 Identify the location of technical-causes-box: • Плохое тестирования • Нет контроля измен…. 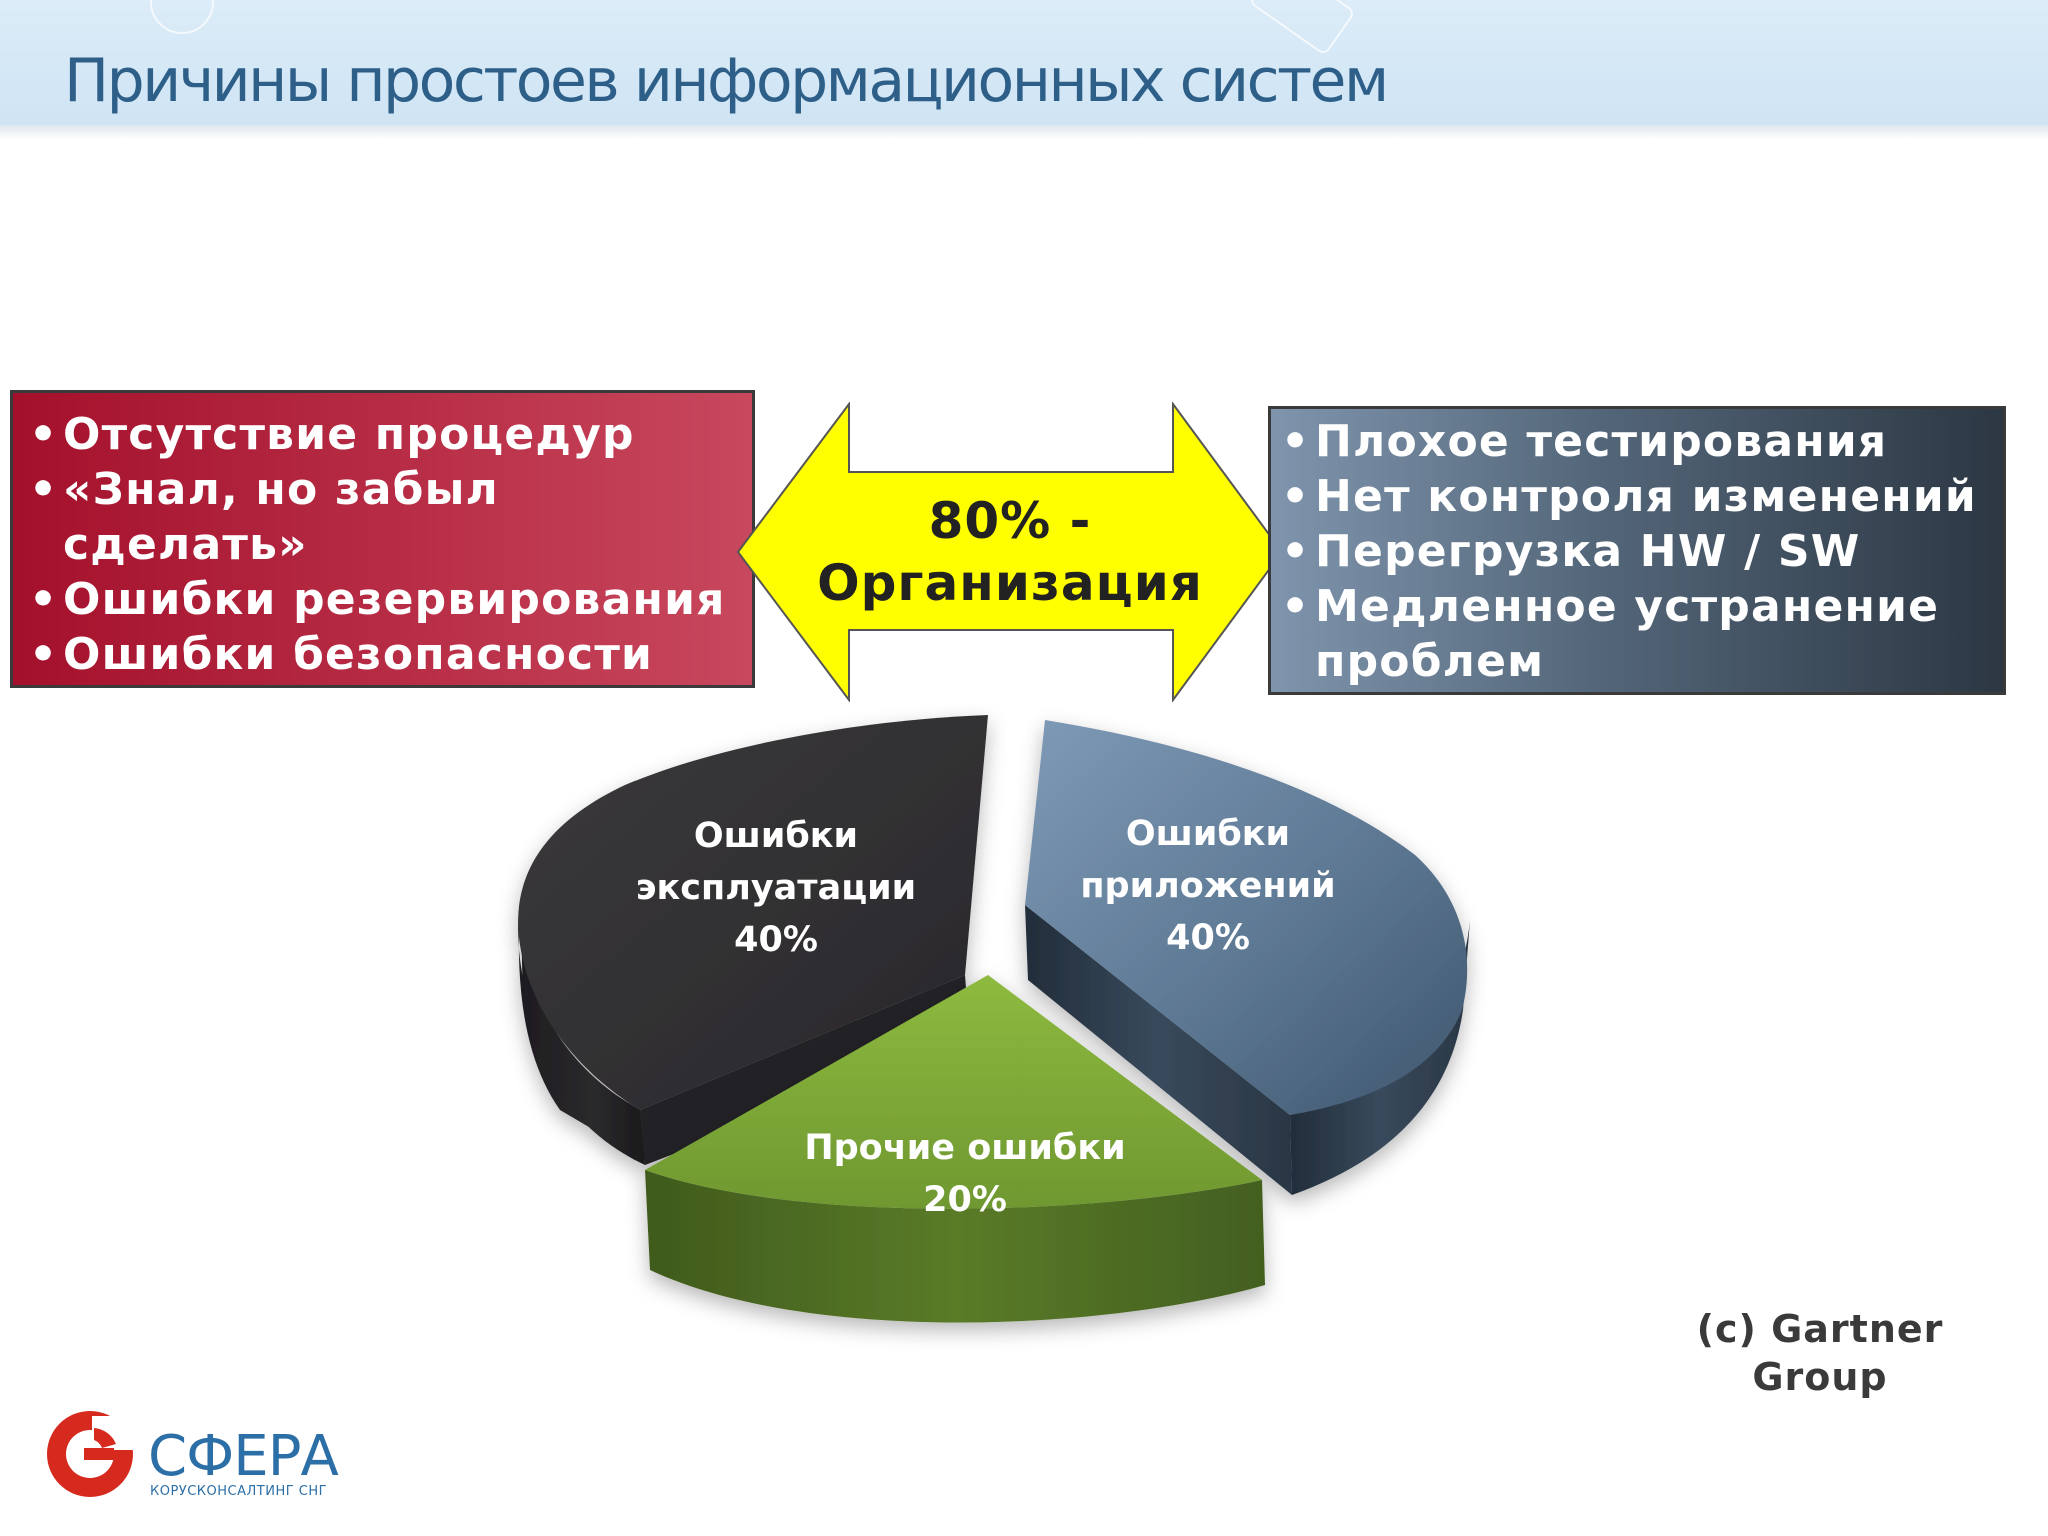
(1637, 550).